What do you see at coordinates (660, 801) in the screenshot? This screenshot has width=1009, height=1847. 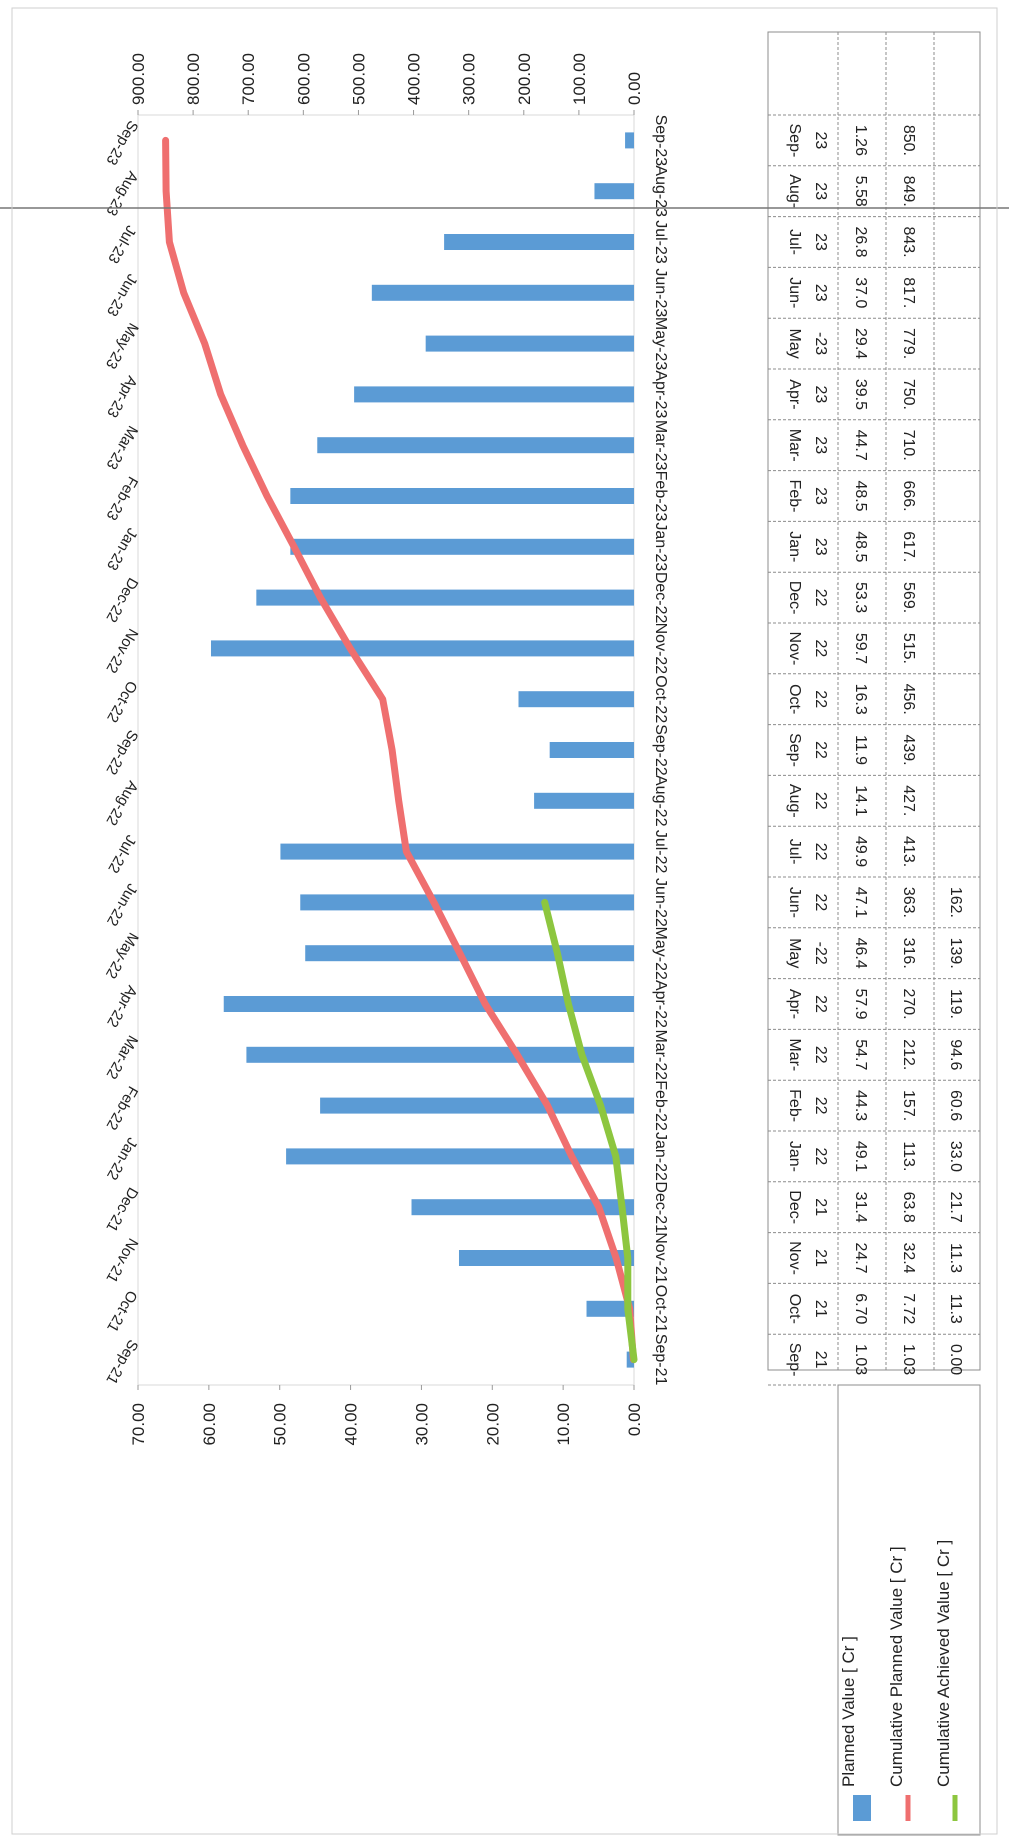 I see `category-label: Aug-22` at bounding box center [660, 801].